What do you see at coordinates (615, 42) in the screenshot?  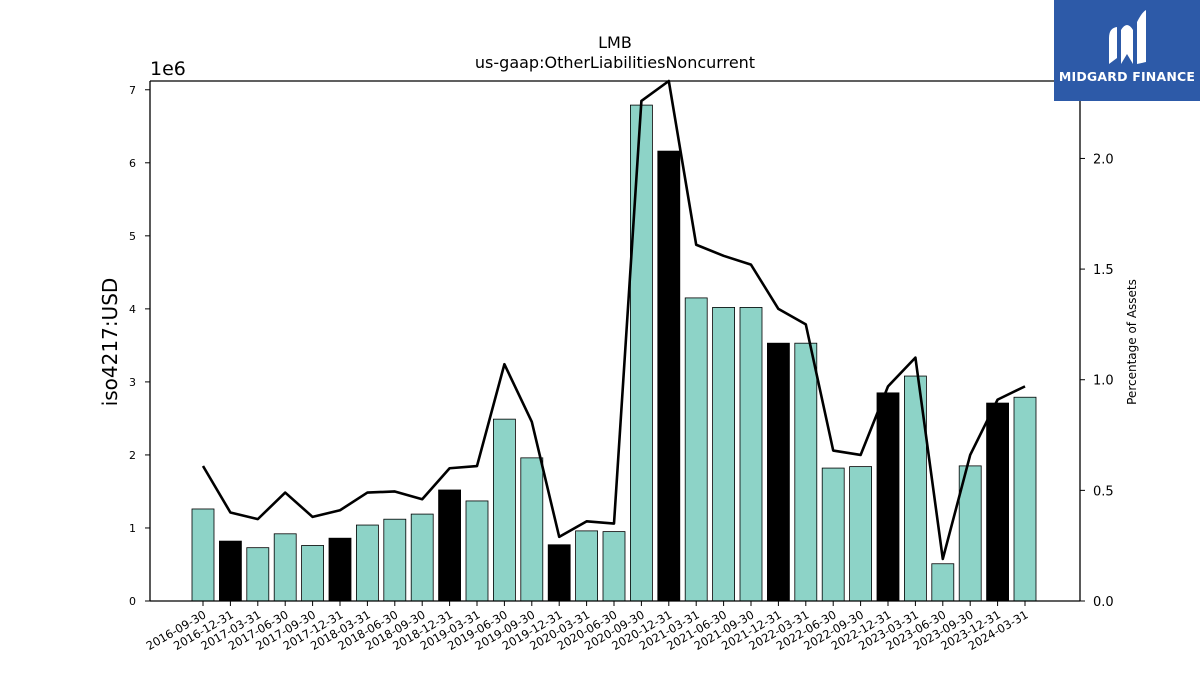 I see `chart-title: LMB` at bounding box center [615, 42].